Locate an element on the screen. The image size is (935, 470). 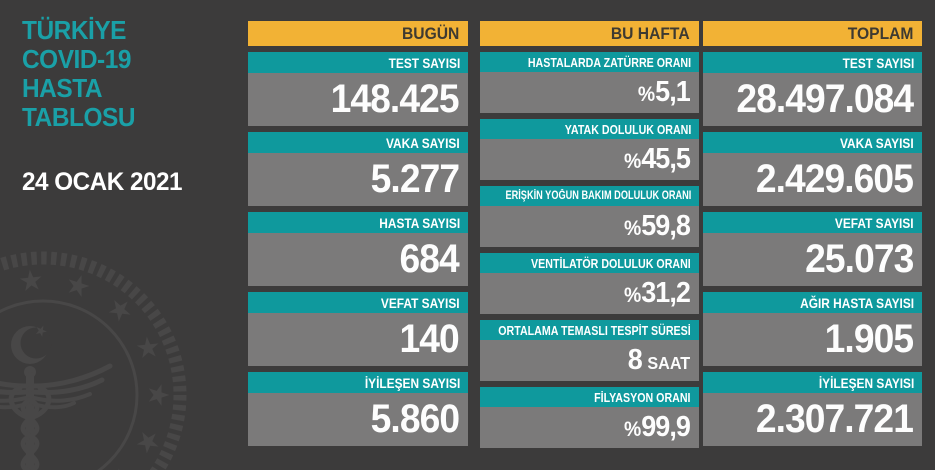
stat-value-box: 684 is located at coordinates (358, 259).